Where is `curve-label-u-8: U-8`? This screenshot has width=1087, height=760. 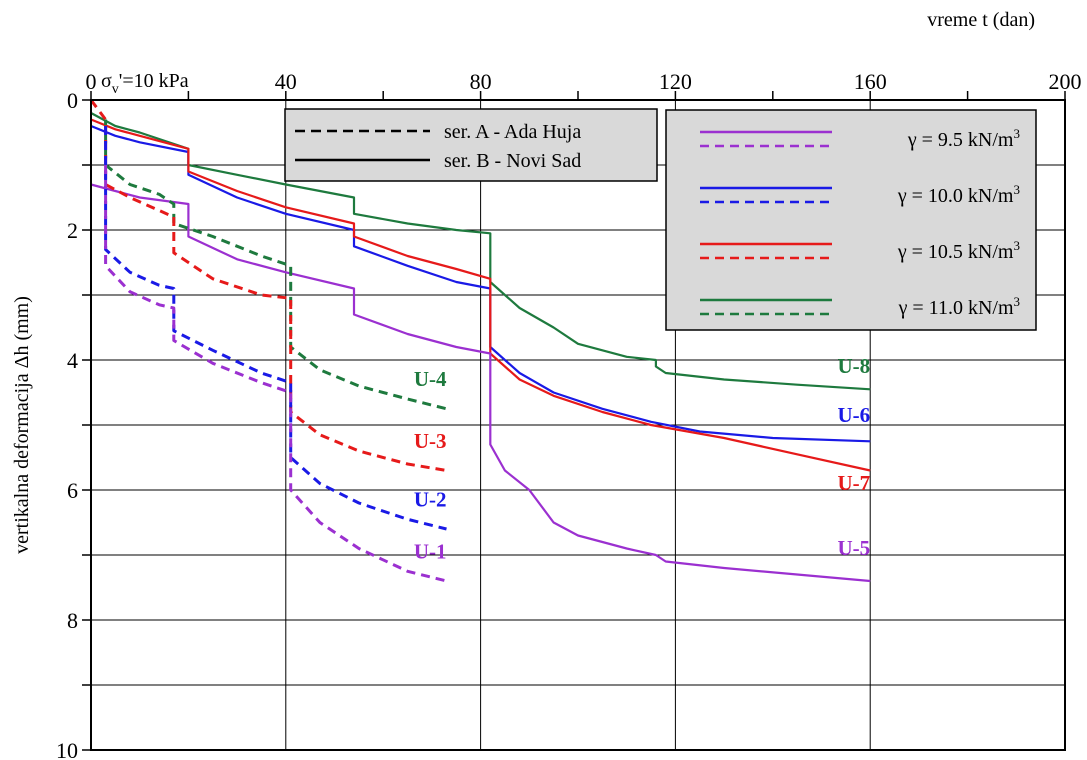 curve-label-u-8: U-8 is located at coordinates (854, 366).